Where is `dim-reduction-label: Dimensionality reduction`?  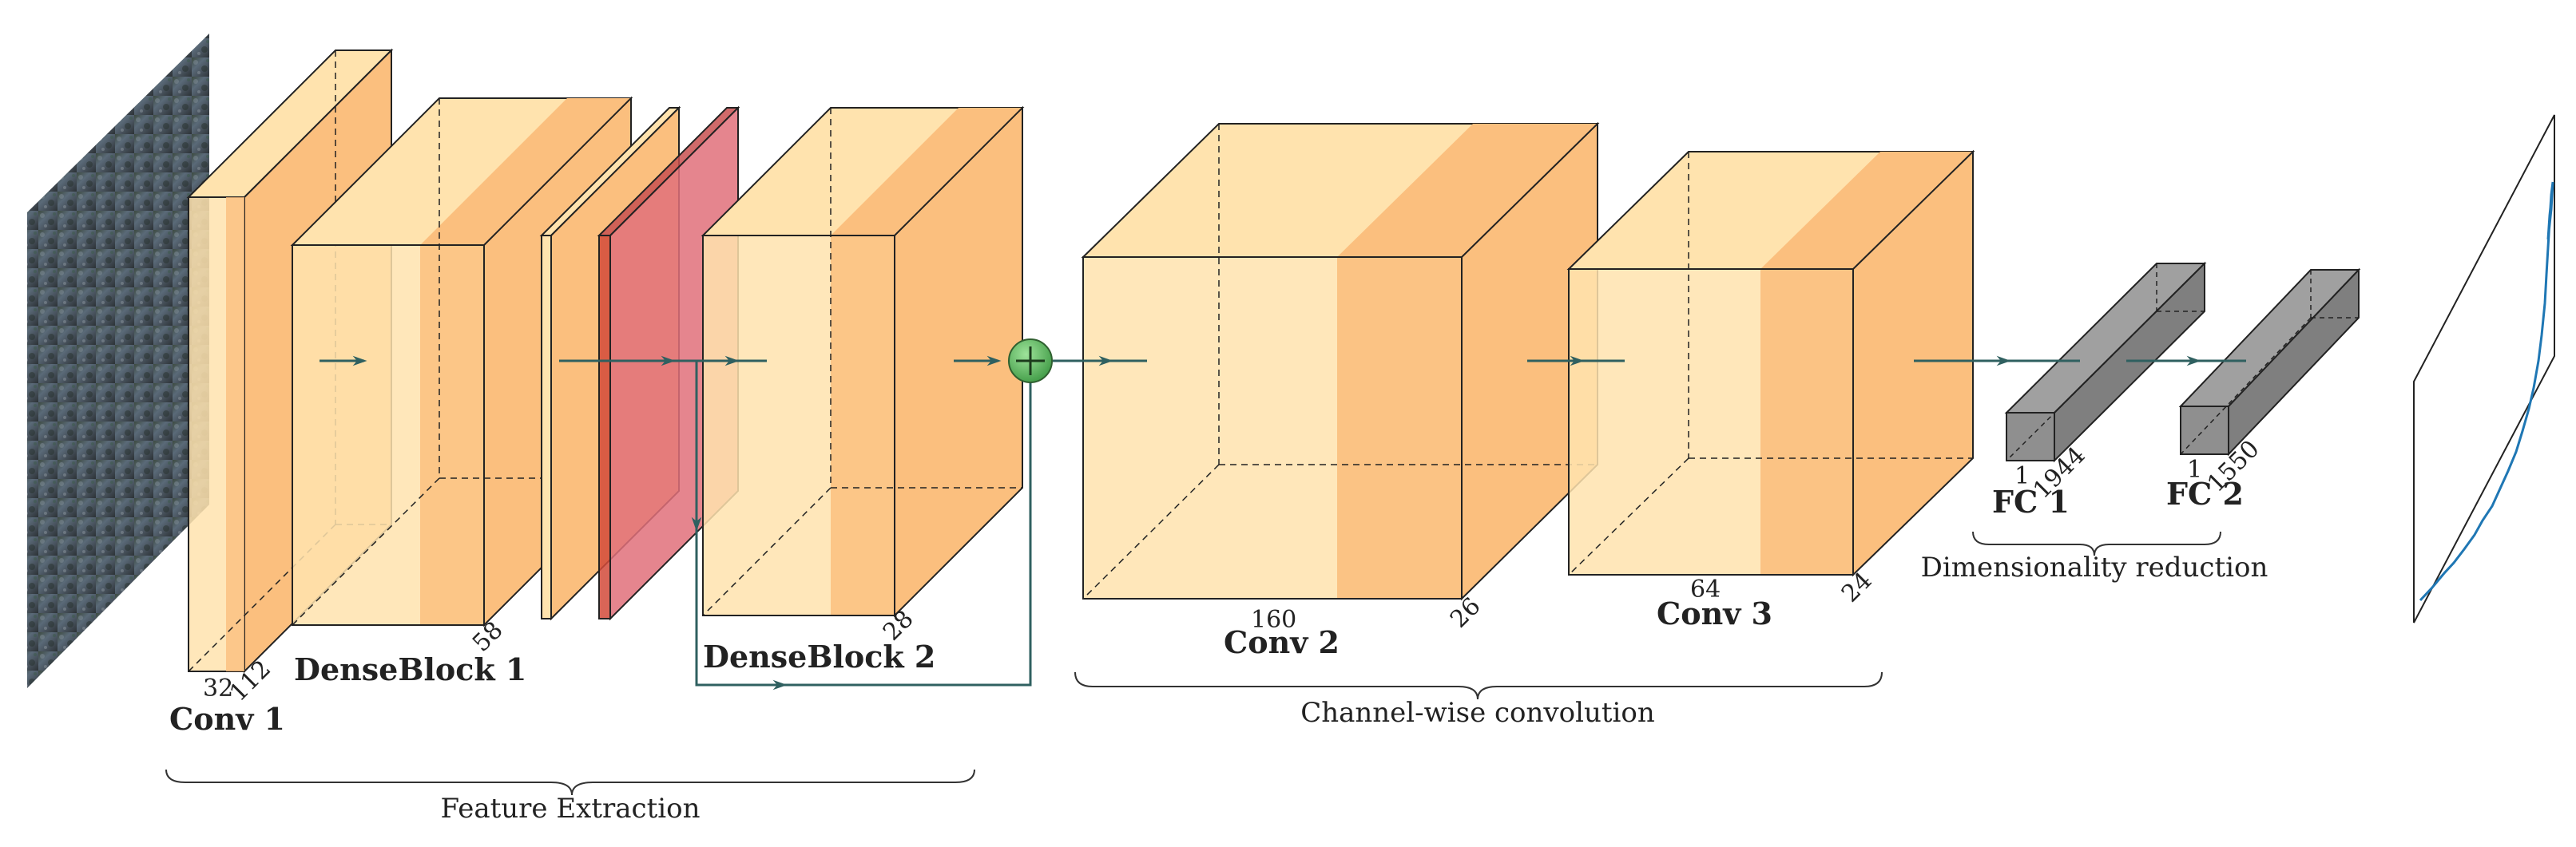 dim-reduction-label: Dimensionality reduction is located at coordinates (2094, 568).